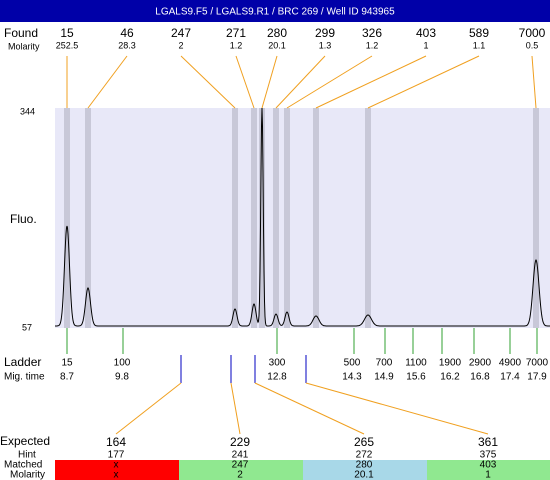 The height and width of the screenshot is (480, 550). What do you see at coordinates (352, 363) in the screenshot?
I see `ladder-size: 500` at bounding box center [352, 363].